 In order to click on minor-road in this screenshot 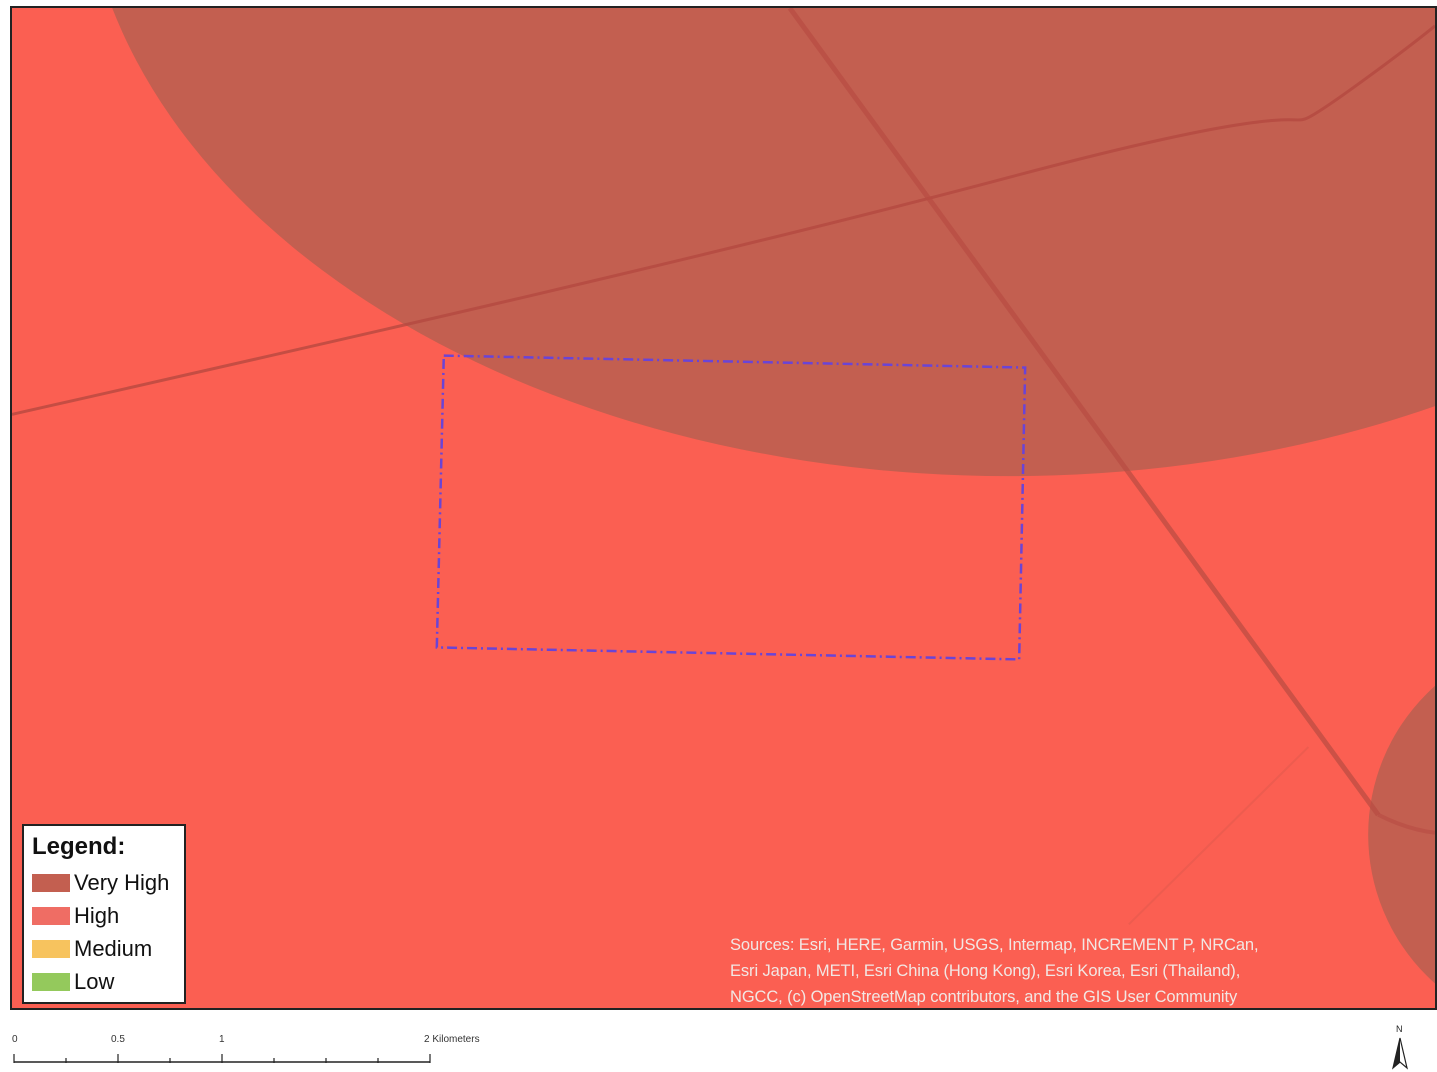, I will do `click(1219, 836)`.